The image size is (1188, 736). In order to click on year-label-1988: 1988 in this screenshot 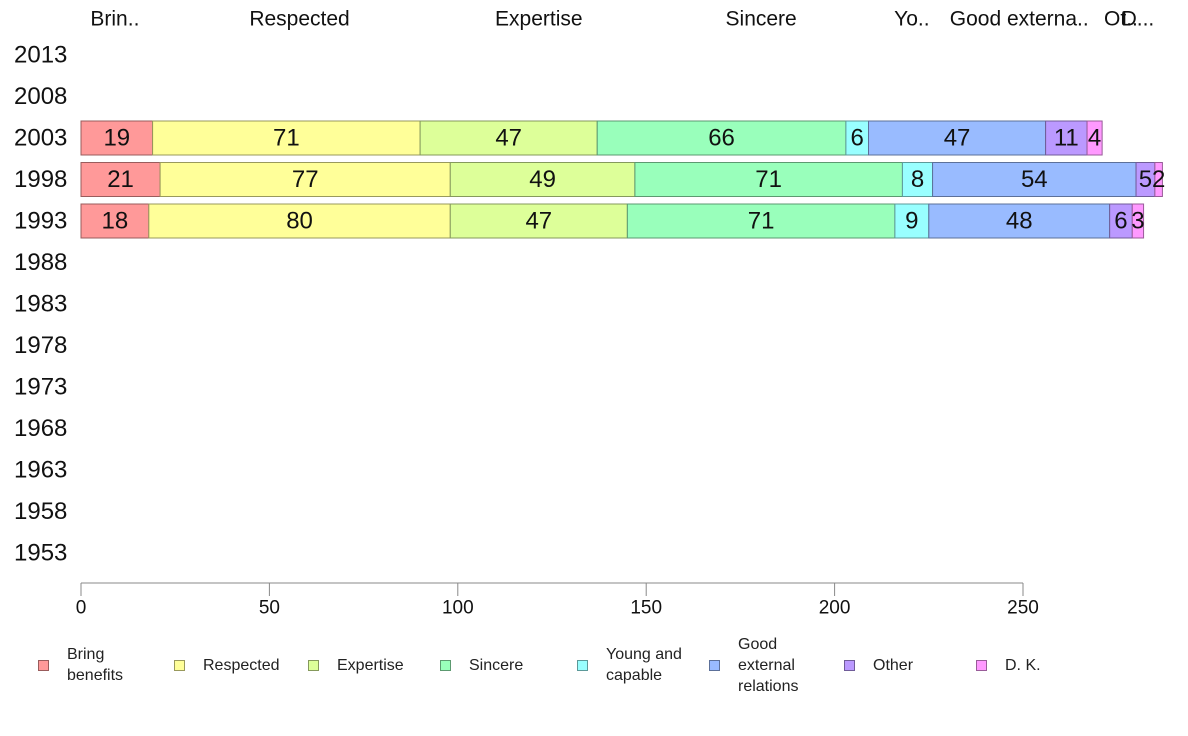, I will do `click(40, 262)`.